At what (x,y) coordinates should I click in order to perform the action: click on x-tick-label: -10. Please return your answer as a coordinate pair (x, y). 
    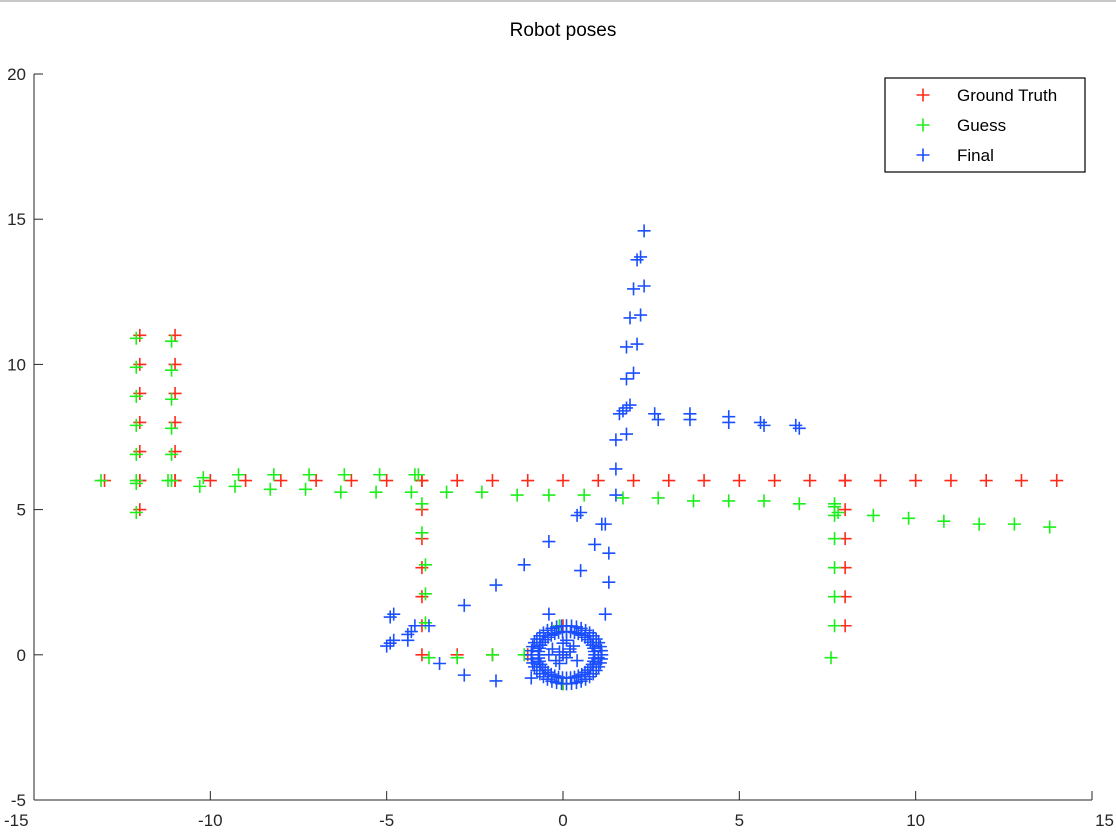
    Looking at the image, I should click on (210, 820).